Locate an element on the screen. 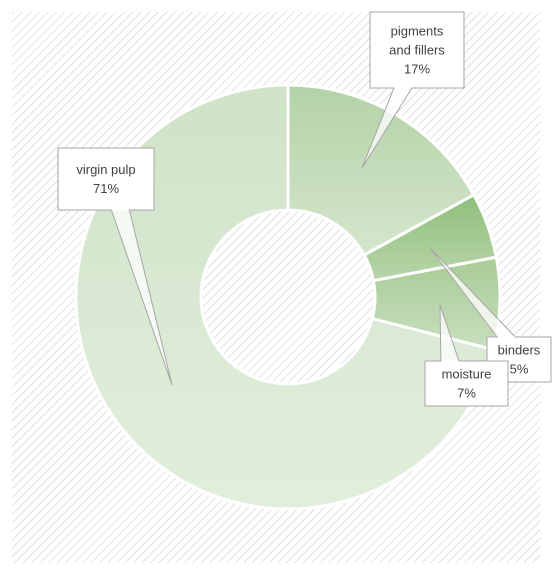 Image resolution: width=552 pixels, height=575 pixels. category-label-pigments-and-fillers: pigments is located at coordinates (417, 31).